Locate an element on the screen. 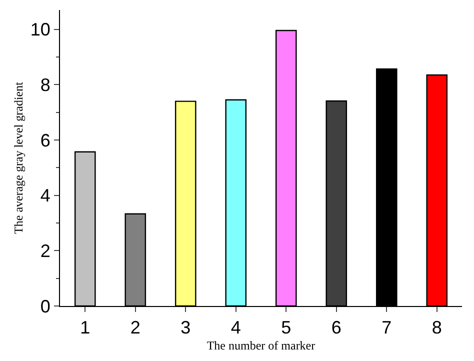 Image resolution: width=474 pixels, height=361 pixels. x-tick-label: 1 is located at coordinates (85, 328).